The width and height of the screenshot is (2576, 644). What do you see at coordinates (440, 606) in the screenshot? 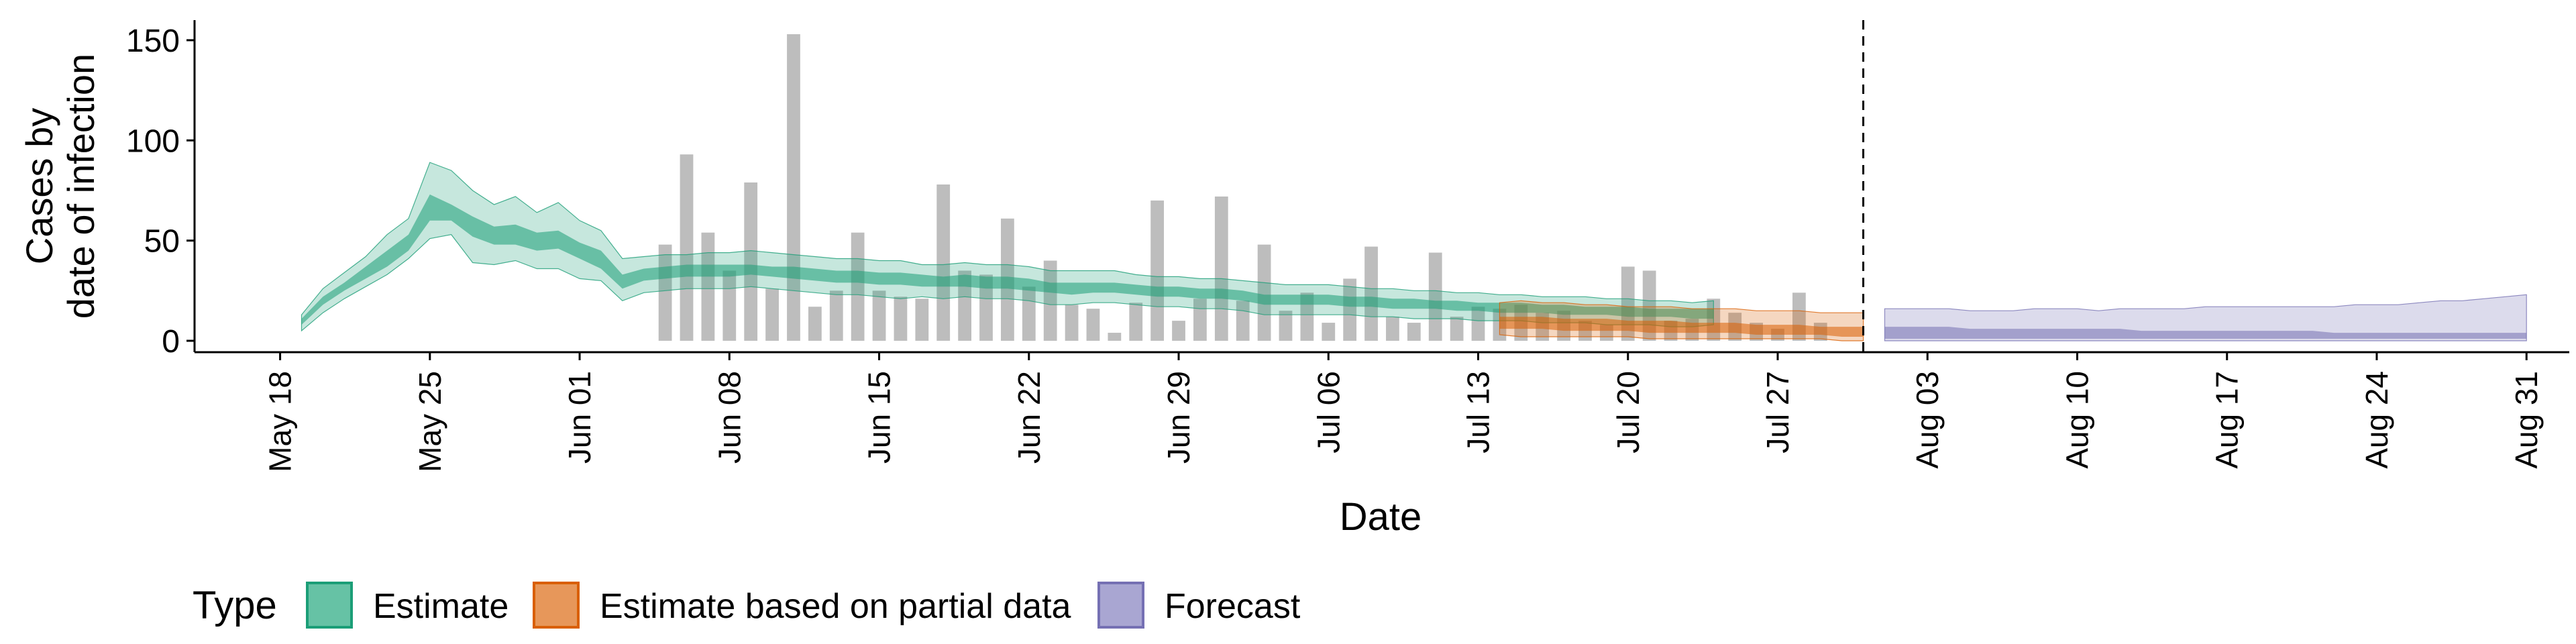
I see `legend-label: Estimate` at bounding box center [440, 606].